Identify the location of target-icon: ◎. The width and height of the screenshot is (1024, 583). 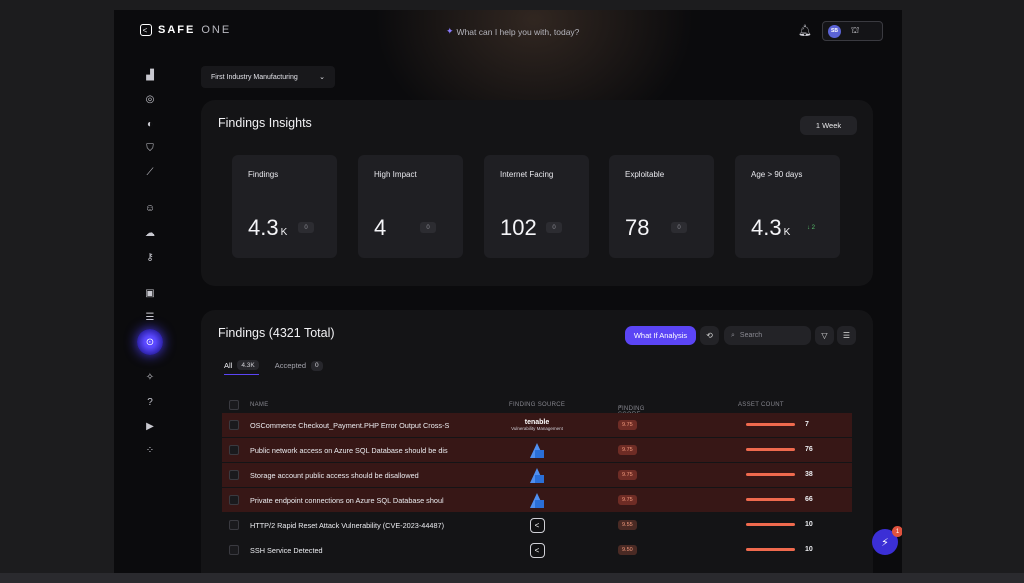
(150, 99).